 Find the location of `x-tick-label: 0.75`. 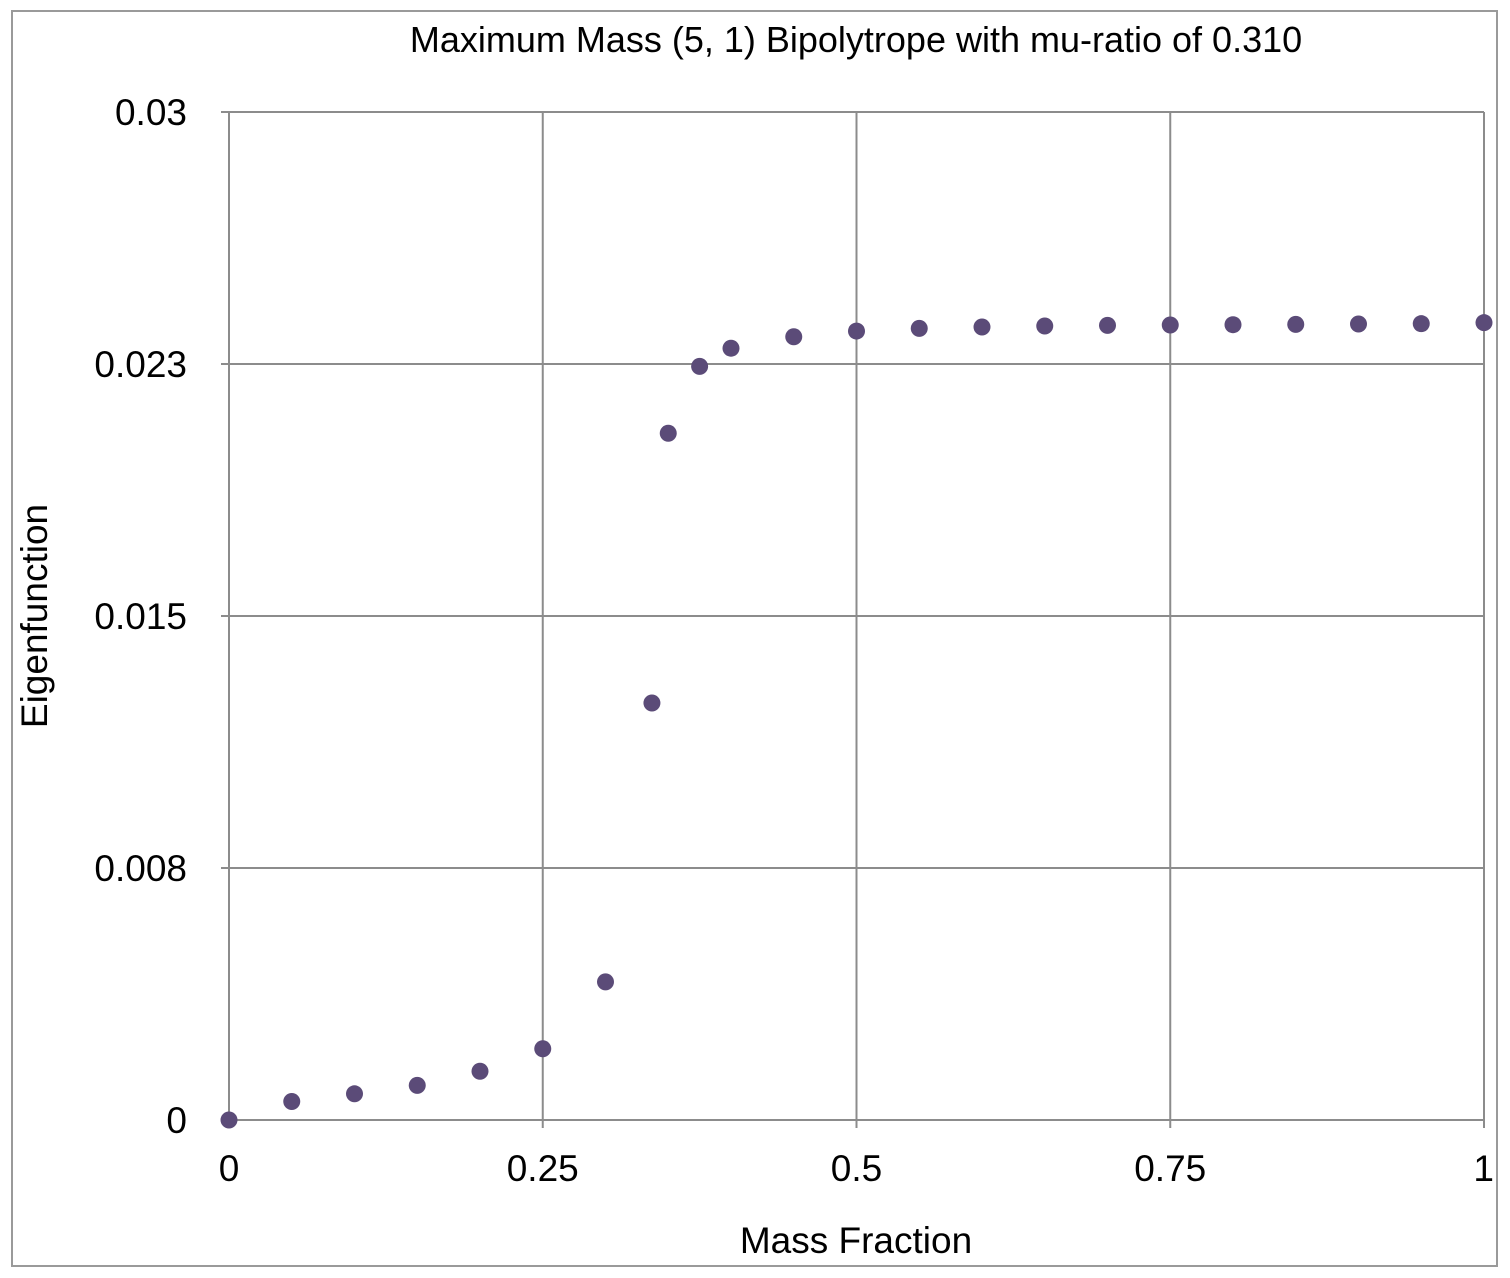

x-tick-label: 0.75 is located at coordinates (1170, 1168).